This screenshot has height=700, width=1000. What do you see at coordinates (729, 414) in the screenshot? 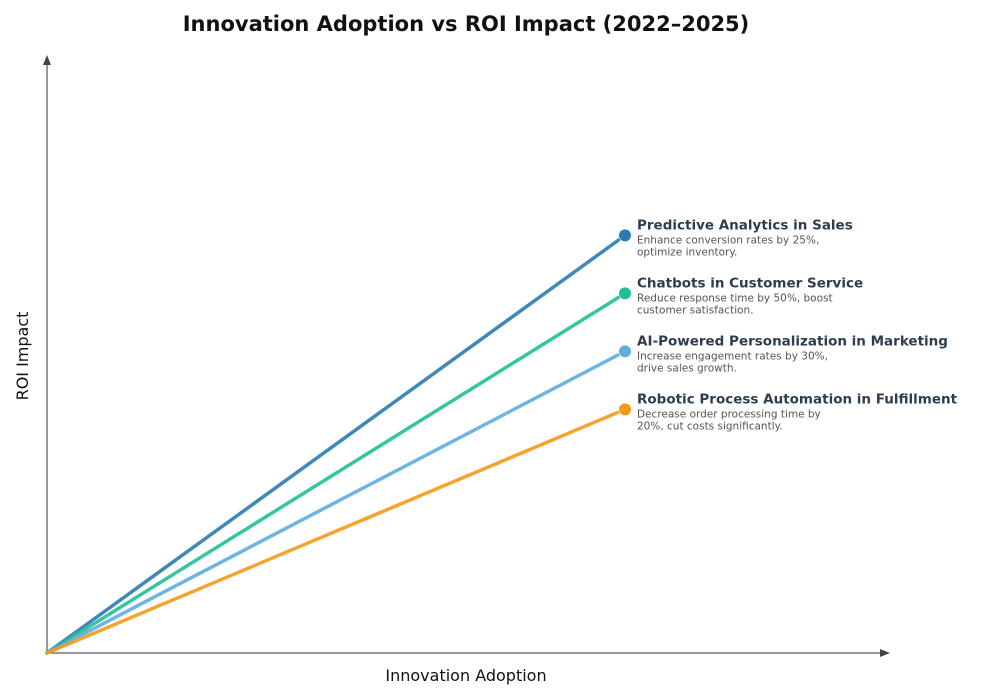
I see `series-description-line: Decrease order processing time by` at bounding box center [729, 414].